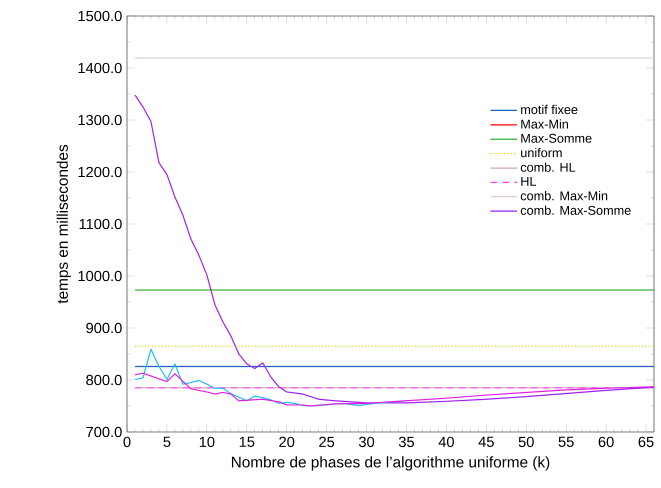 Image resolution: width=661 pixels, height=488 pixels. I want to click on y-tick-label: 1300.0, so click(100, 120).